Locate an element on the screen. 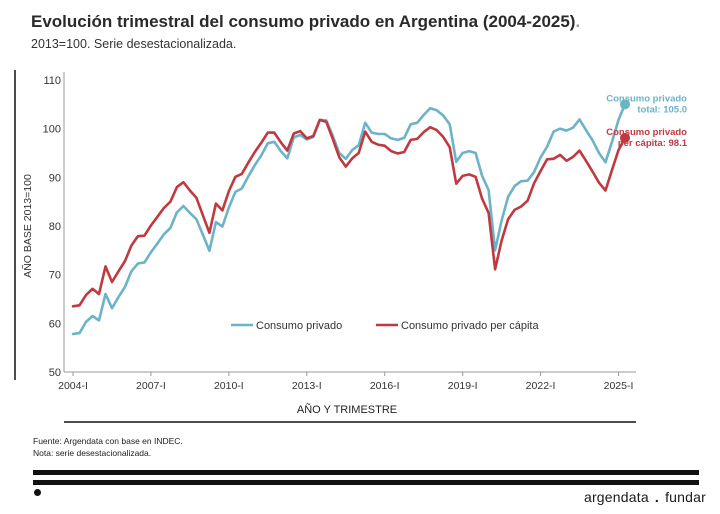  x-tick-label: 2010-I is located at coordinates (229, 386).